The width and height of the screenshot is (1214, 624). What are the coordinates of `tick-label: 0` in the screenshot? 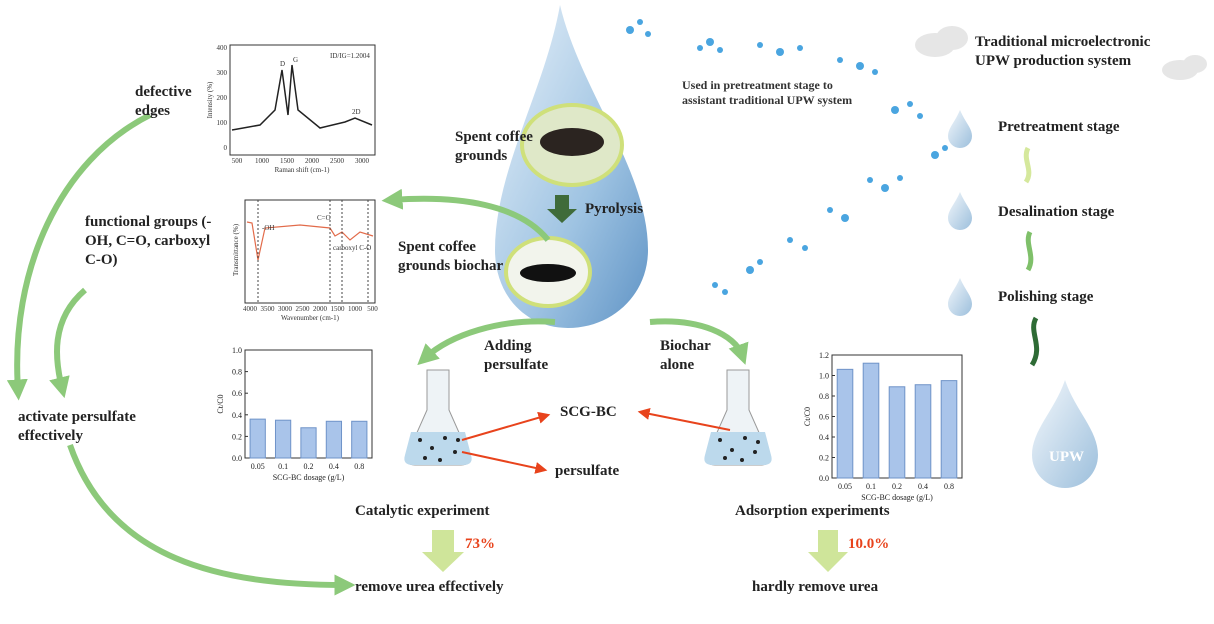 It's located at (226, 148).